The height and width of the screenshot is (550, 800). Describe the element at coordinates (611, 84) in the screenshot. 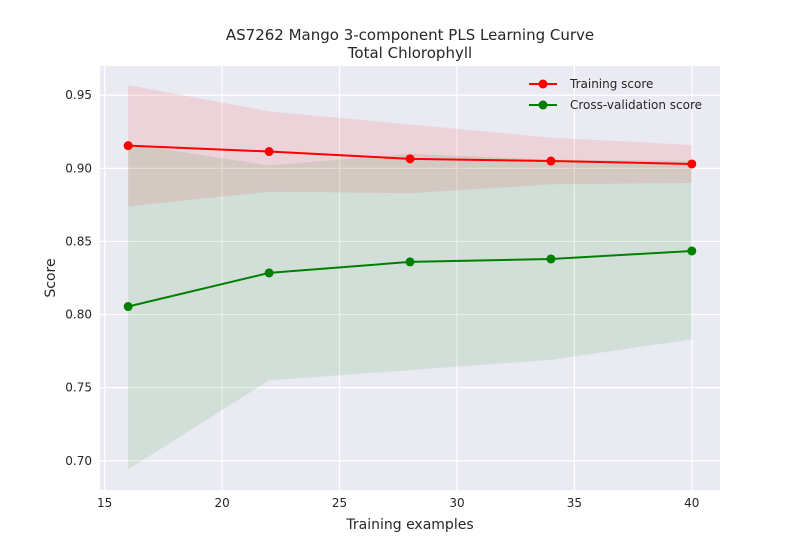

I see `legend-label-training: Training score` at that location.